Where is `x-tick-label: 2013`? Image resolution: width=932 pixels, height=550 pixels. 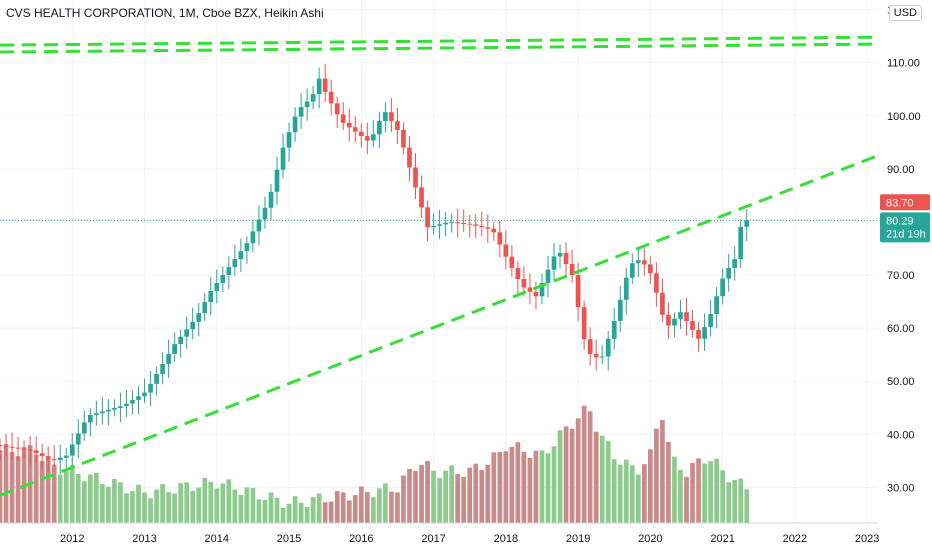
x-tick-label: 2013 is located at coordinates (144, 539).